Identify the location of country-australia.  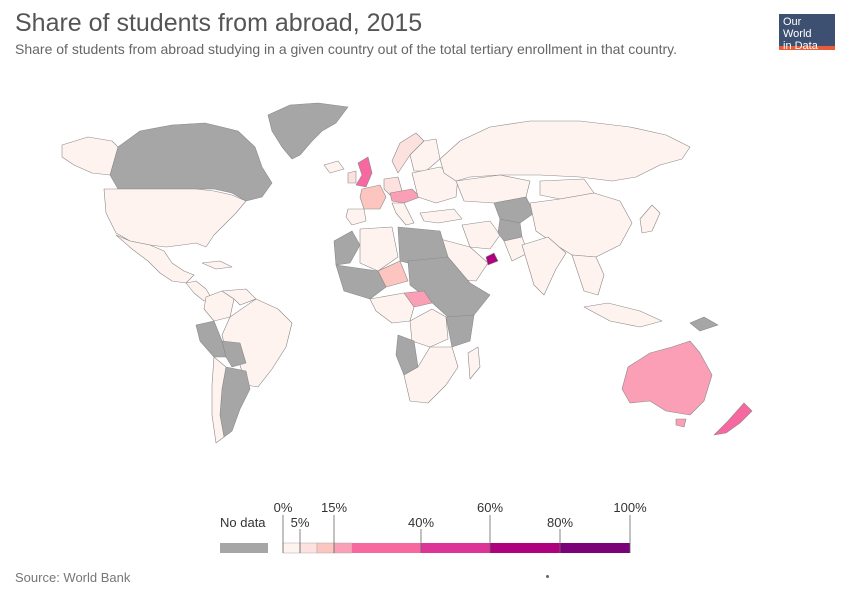
(667, 378).